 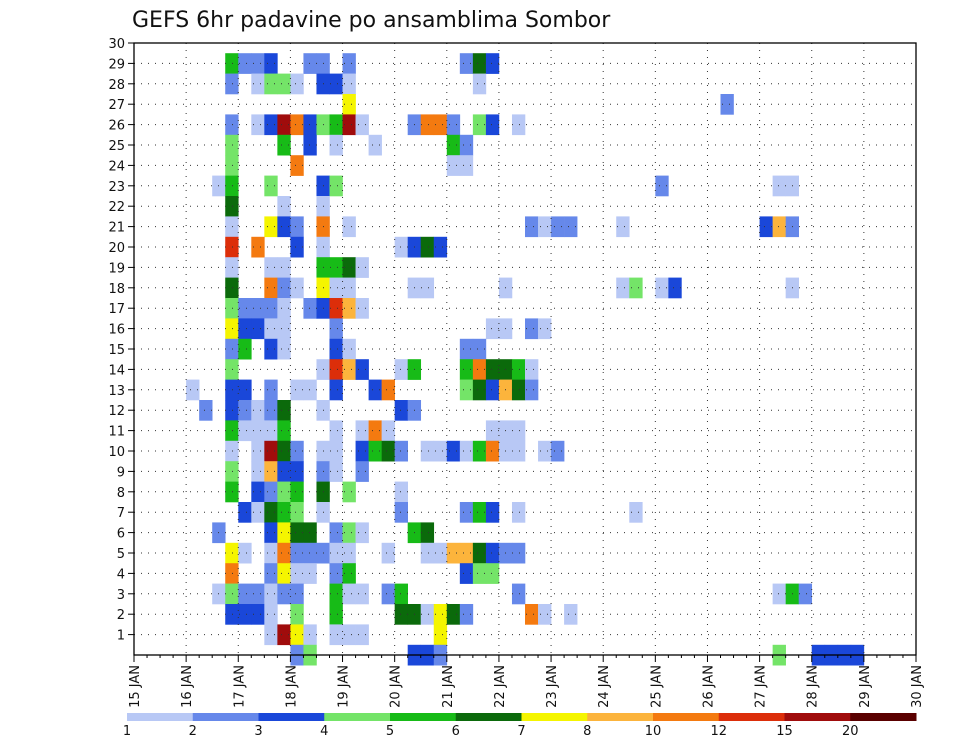 I want to click on y-tick-label: 8, so click(x=121, y=493).